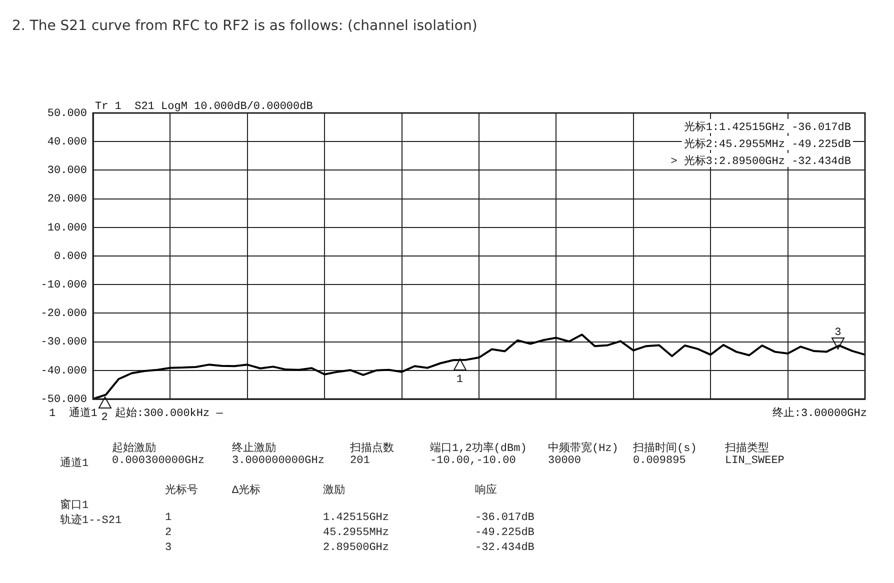 The image size is (894, 583). I want to click on y-tick-label: 20.000, so click(67, 200).